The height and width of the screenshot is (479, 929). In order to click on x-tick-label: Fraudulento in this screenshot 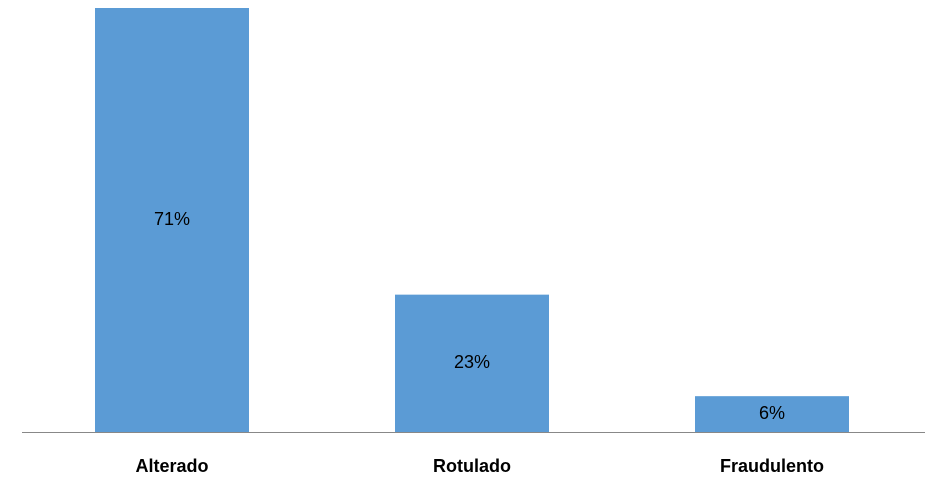, I will do `click(772, 466)`.